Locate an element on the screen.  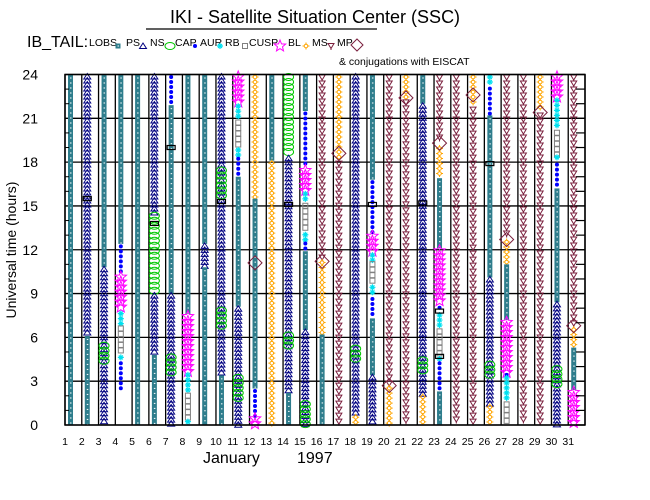
event-marker is located at coordinates (221, 201).